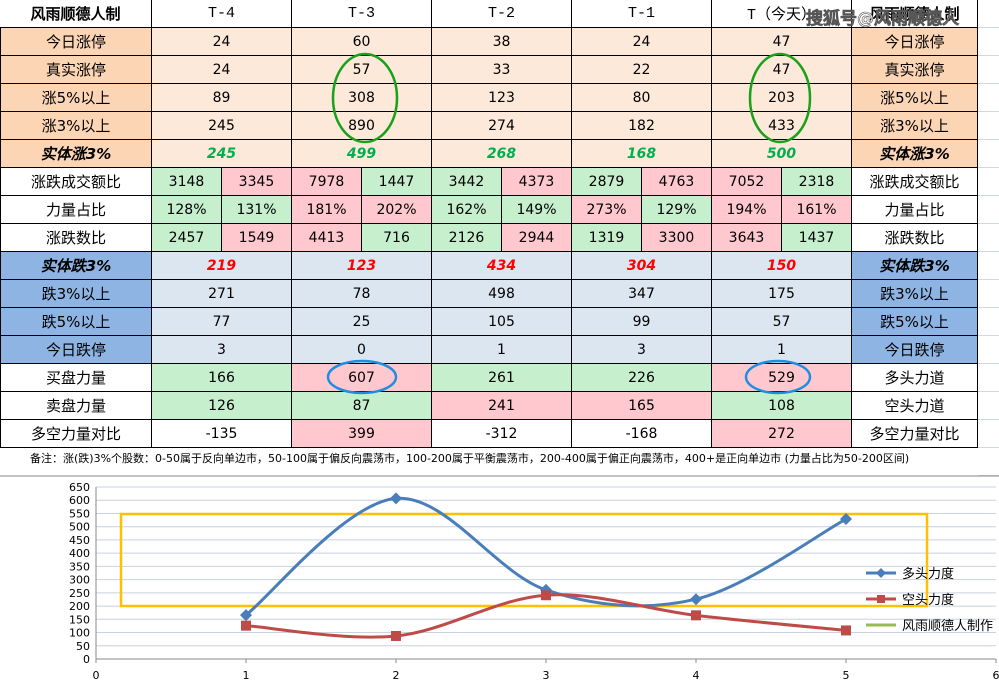  Describe the element at coordinates (362, 154) in the screenshot. I see `table-cell: 499` at that location.